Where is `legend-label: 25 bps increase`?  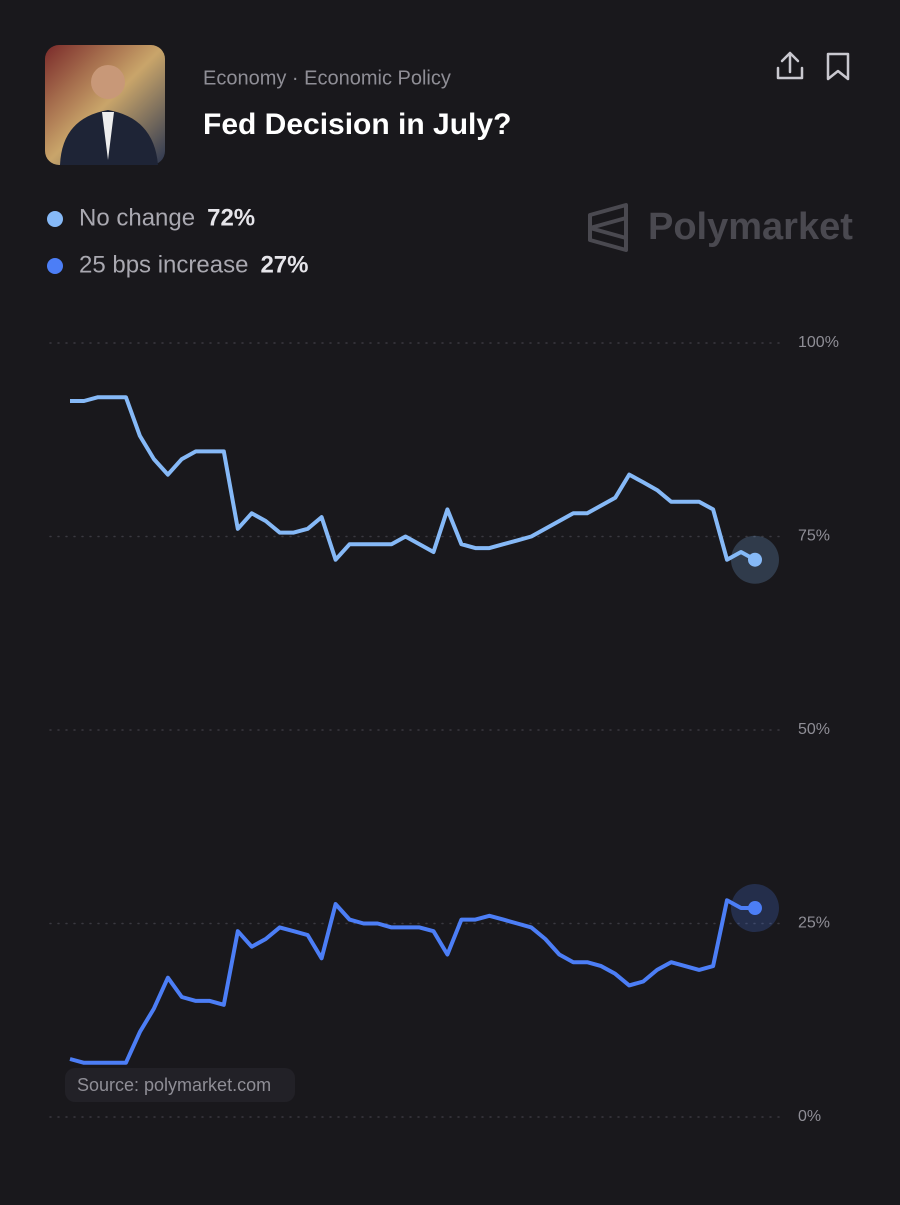 legend-label: 25 bps increase is located at coordinates (163, 264).